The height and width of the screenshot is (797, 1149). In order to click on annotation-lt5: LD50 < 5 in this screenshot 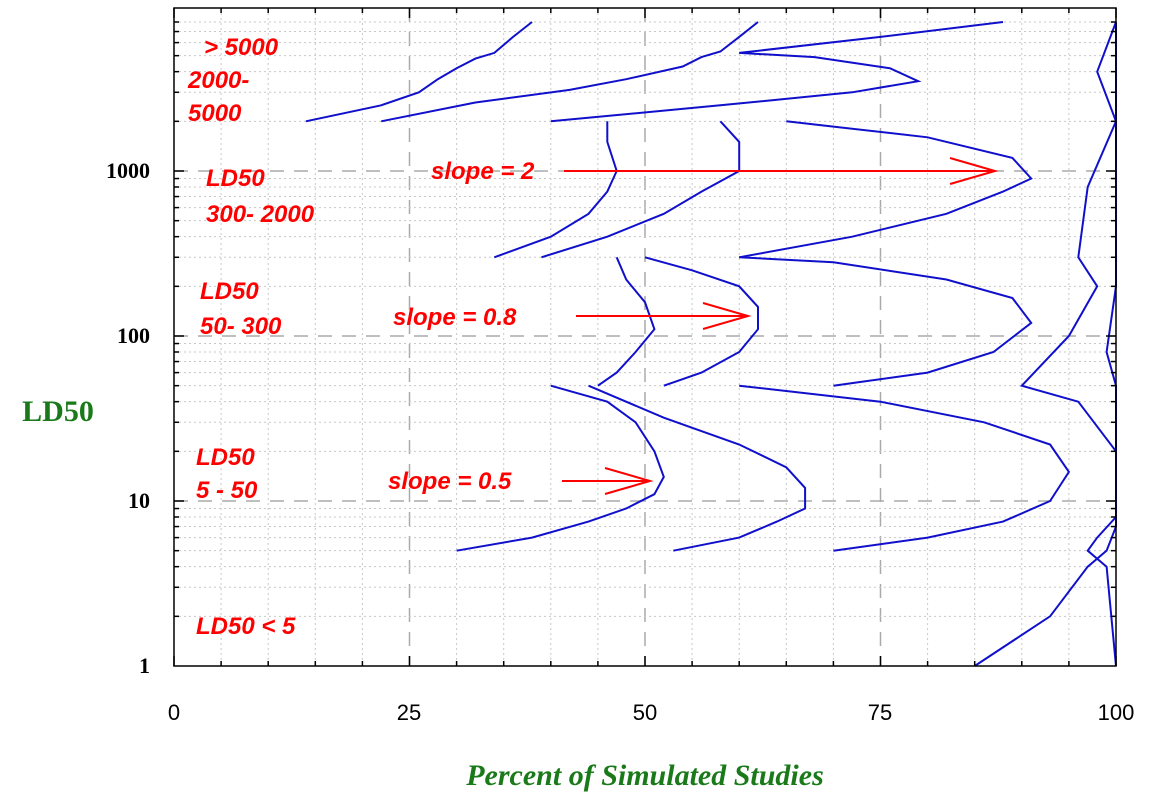, I will do `click(246, 626)`.